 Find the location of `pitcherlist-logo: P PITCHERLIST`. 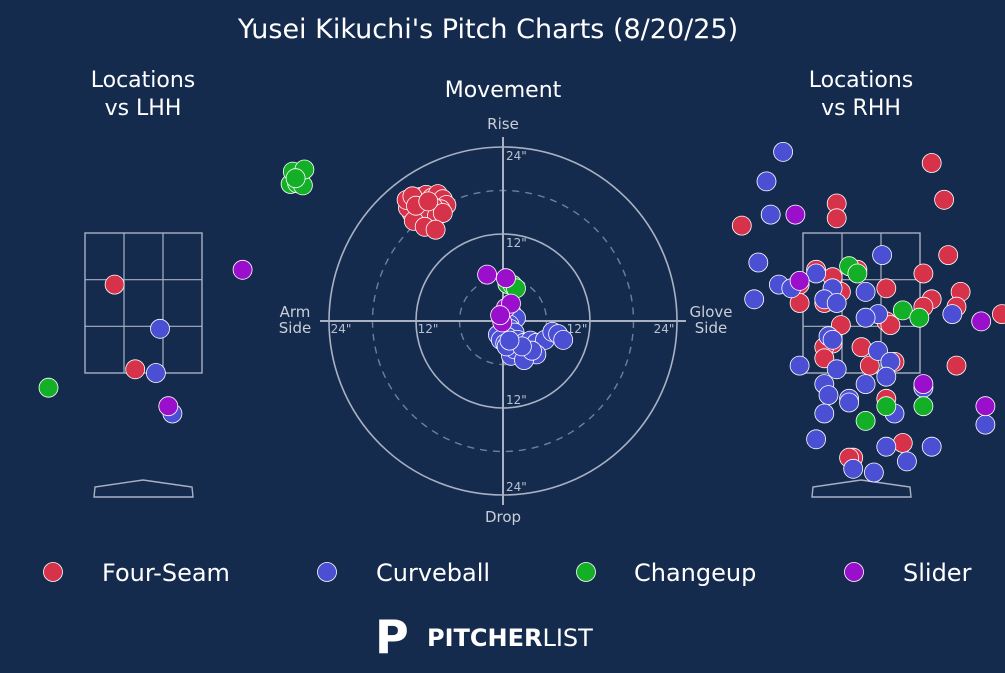

pitcherlist-logo: P PITCHERLIST is located at coordinates (484, 637).